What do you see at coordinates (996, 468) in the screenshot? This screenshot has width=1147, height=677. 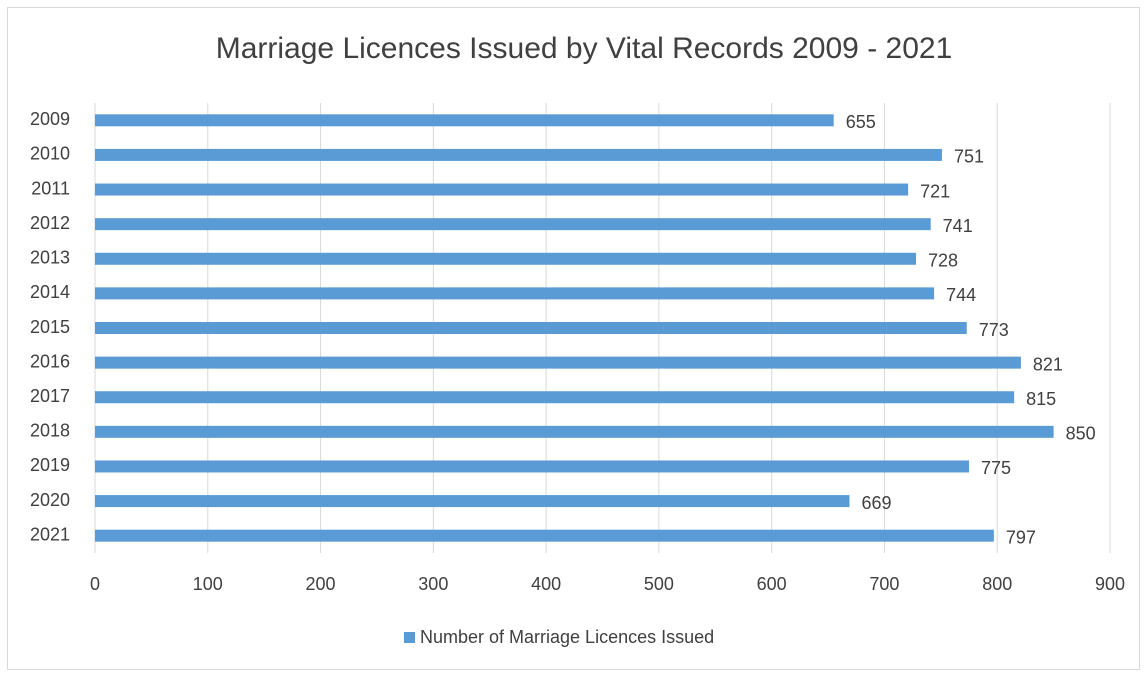 I see `data-label: 775` at bounding box center [996, 468].